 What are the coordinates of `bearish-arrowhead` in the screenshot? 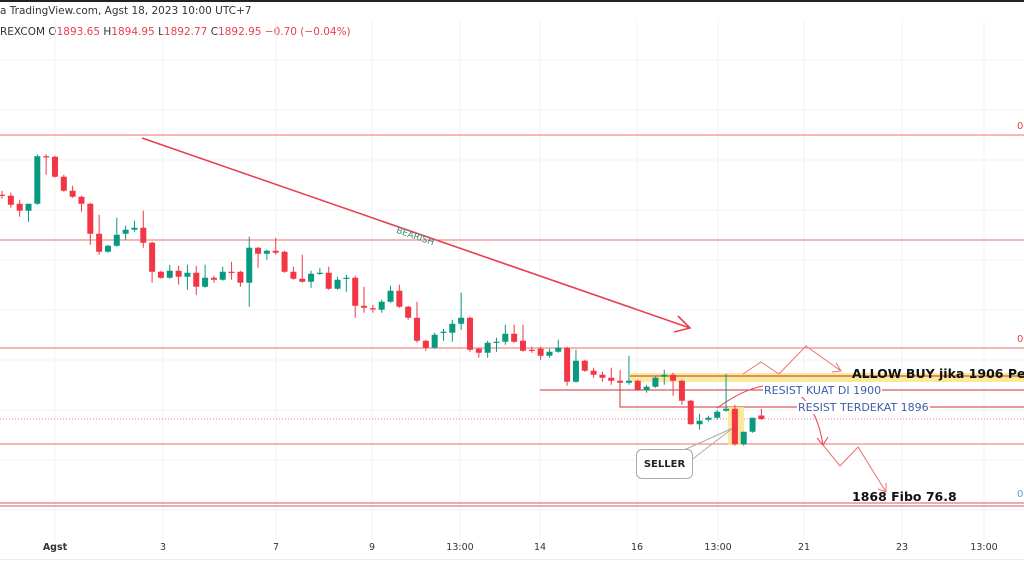 It's located at (682, 324).